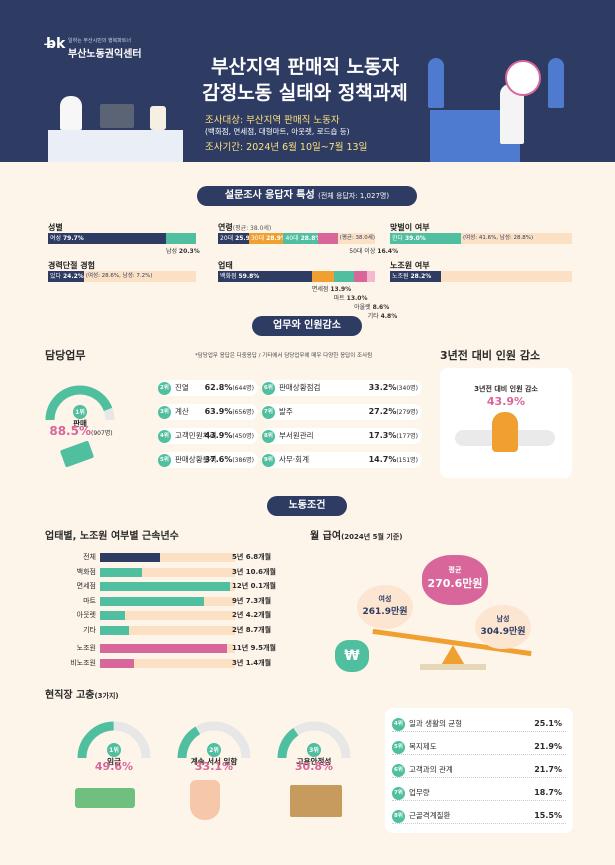 This screenshot has height=865, width=615. Describe the element at coordinates (218, 411) in the screenshot. I see `task-value: 63.9%` at that location.